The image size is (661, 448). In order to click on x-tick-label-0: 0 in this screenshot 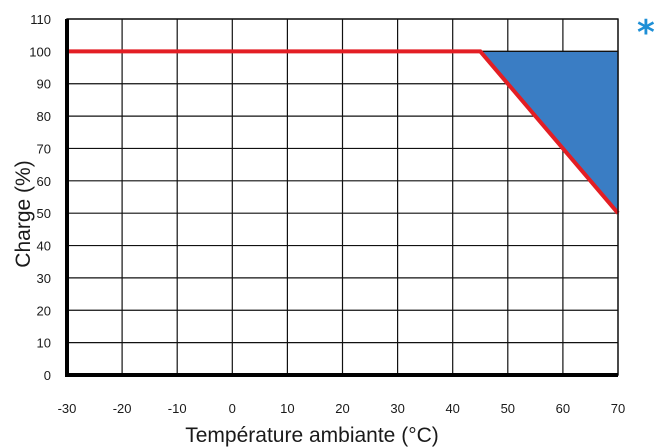, I will do `click(232, 408)`.